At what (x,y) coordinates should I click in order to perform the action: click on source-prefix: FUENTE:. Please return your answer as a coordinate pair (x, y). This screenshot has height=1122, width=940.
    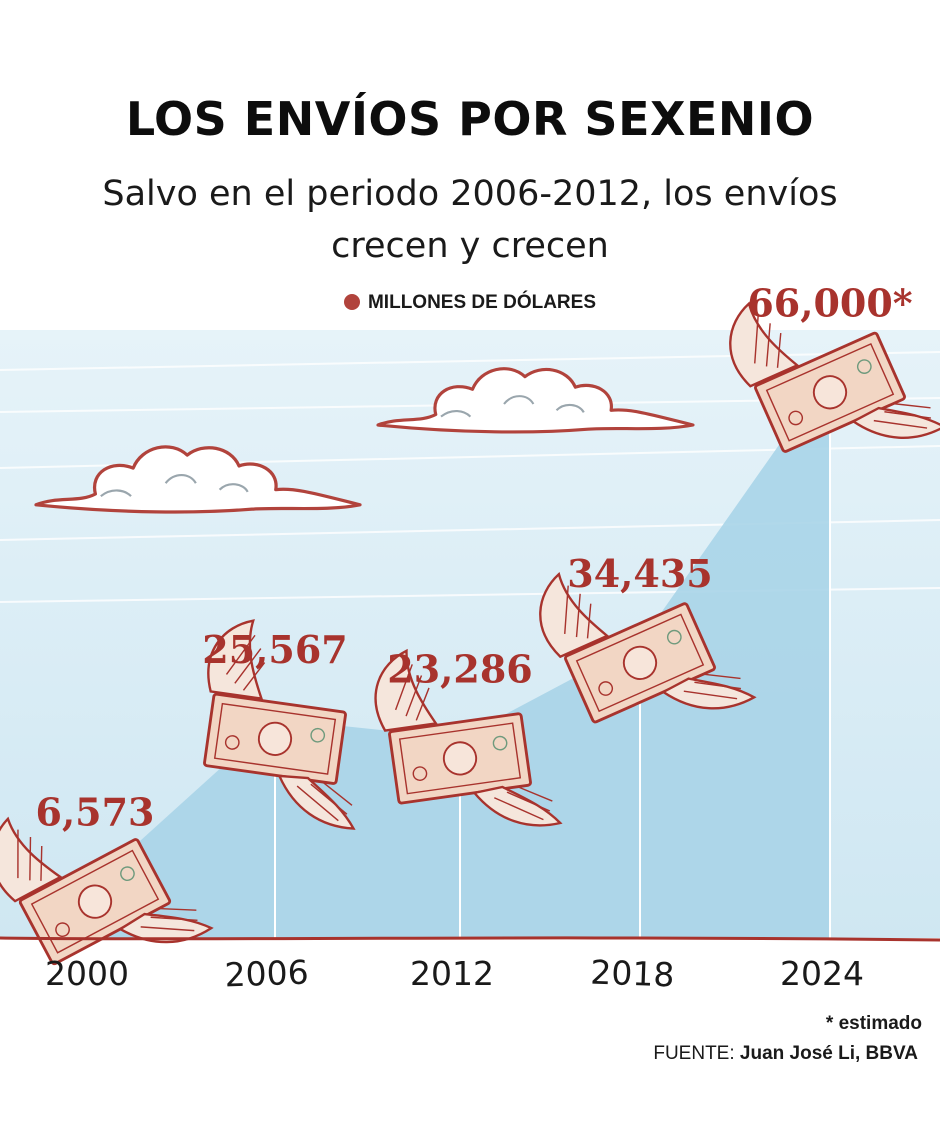
    Looking at the image, I should click on (694, 1053).